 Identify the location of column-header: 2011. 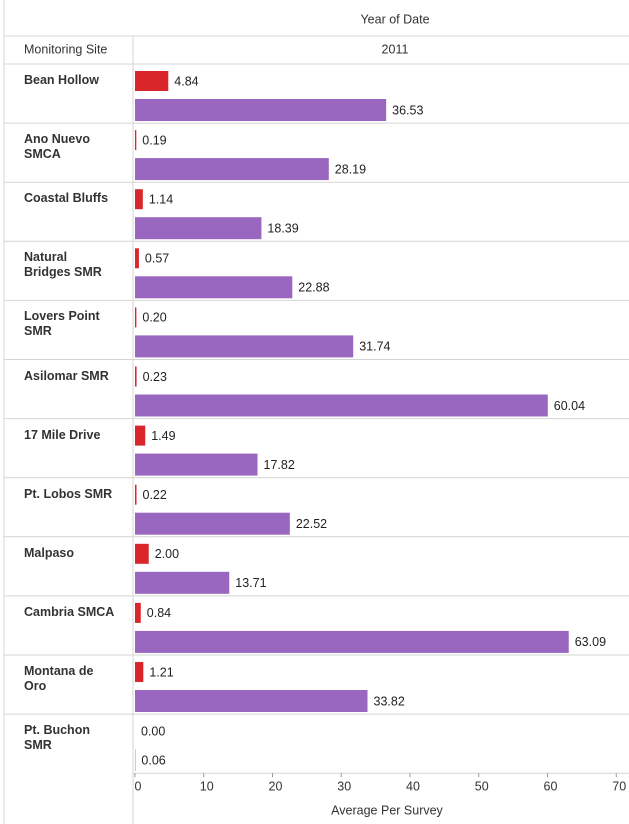
(395, 49).